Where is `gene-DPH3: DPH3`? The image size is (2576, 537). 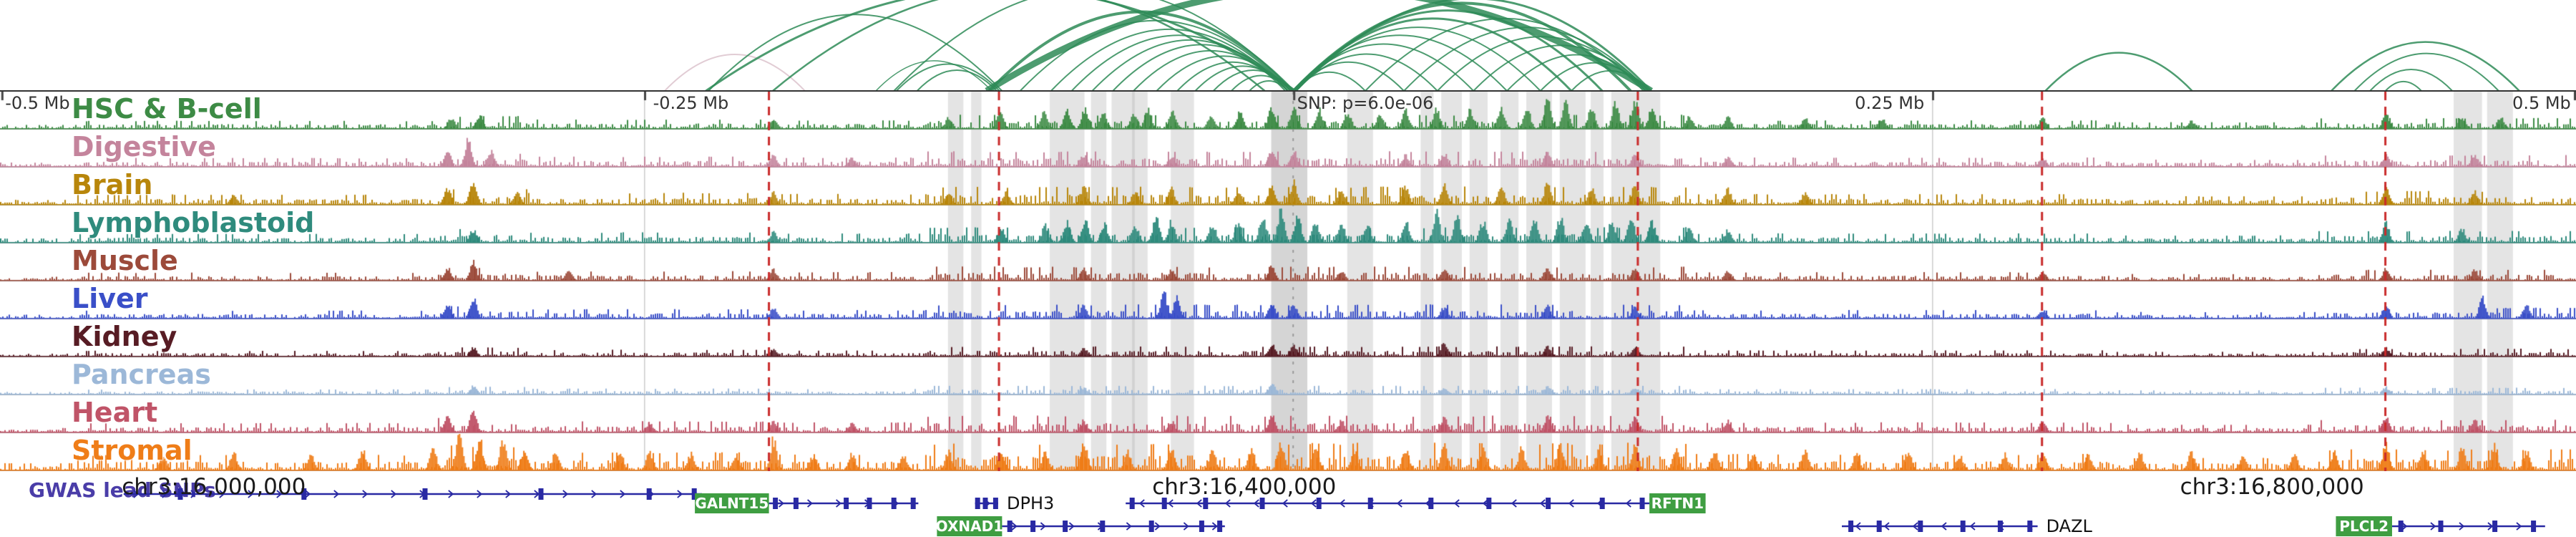
gene-DPH3: DPH3 is located at coordinates (1014, 503).